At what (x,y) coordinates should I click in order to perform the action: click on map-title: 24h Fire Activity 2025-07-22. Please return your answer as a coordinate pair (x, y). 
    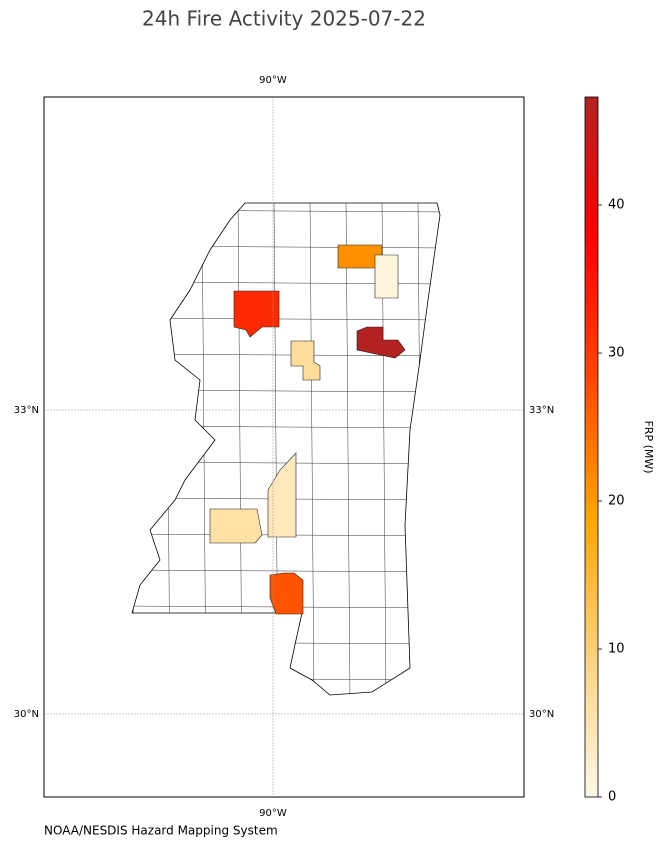
    Looking at the image, I should click on (284, 19).